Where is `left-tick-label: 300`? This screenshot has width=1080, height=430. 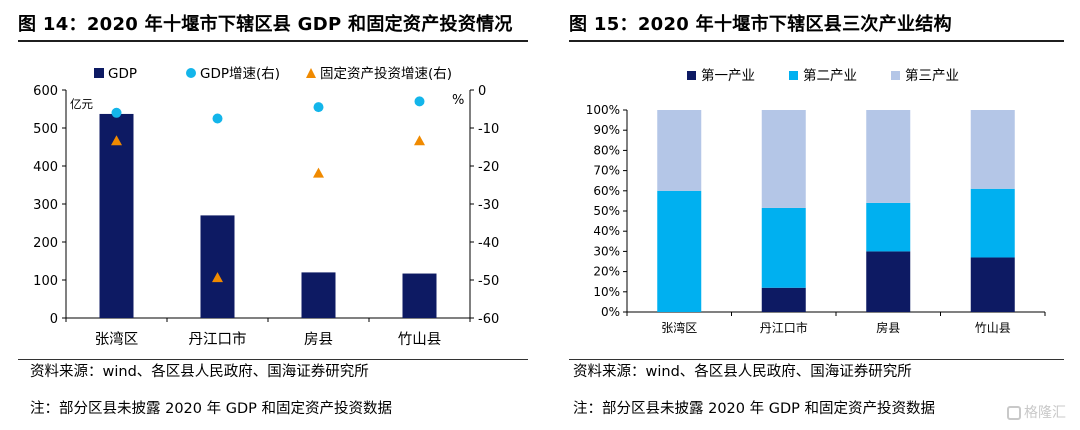
left-tick-label: 300 is located at coordinates (45, 205).